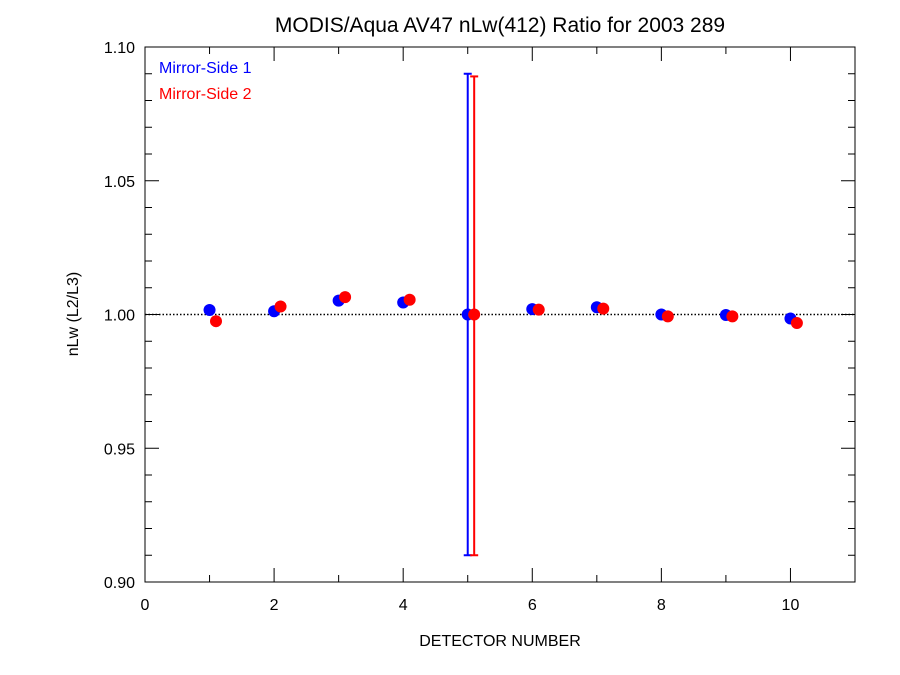 This screenshot has height=675, width=900. Describe the element at coordinates (205, 94) in the screenshot. I see `legend-entry-2: Mirror-Side 2` at that location.